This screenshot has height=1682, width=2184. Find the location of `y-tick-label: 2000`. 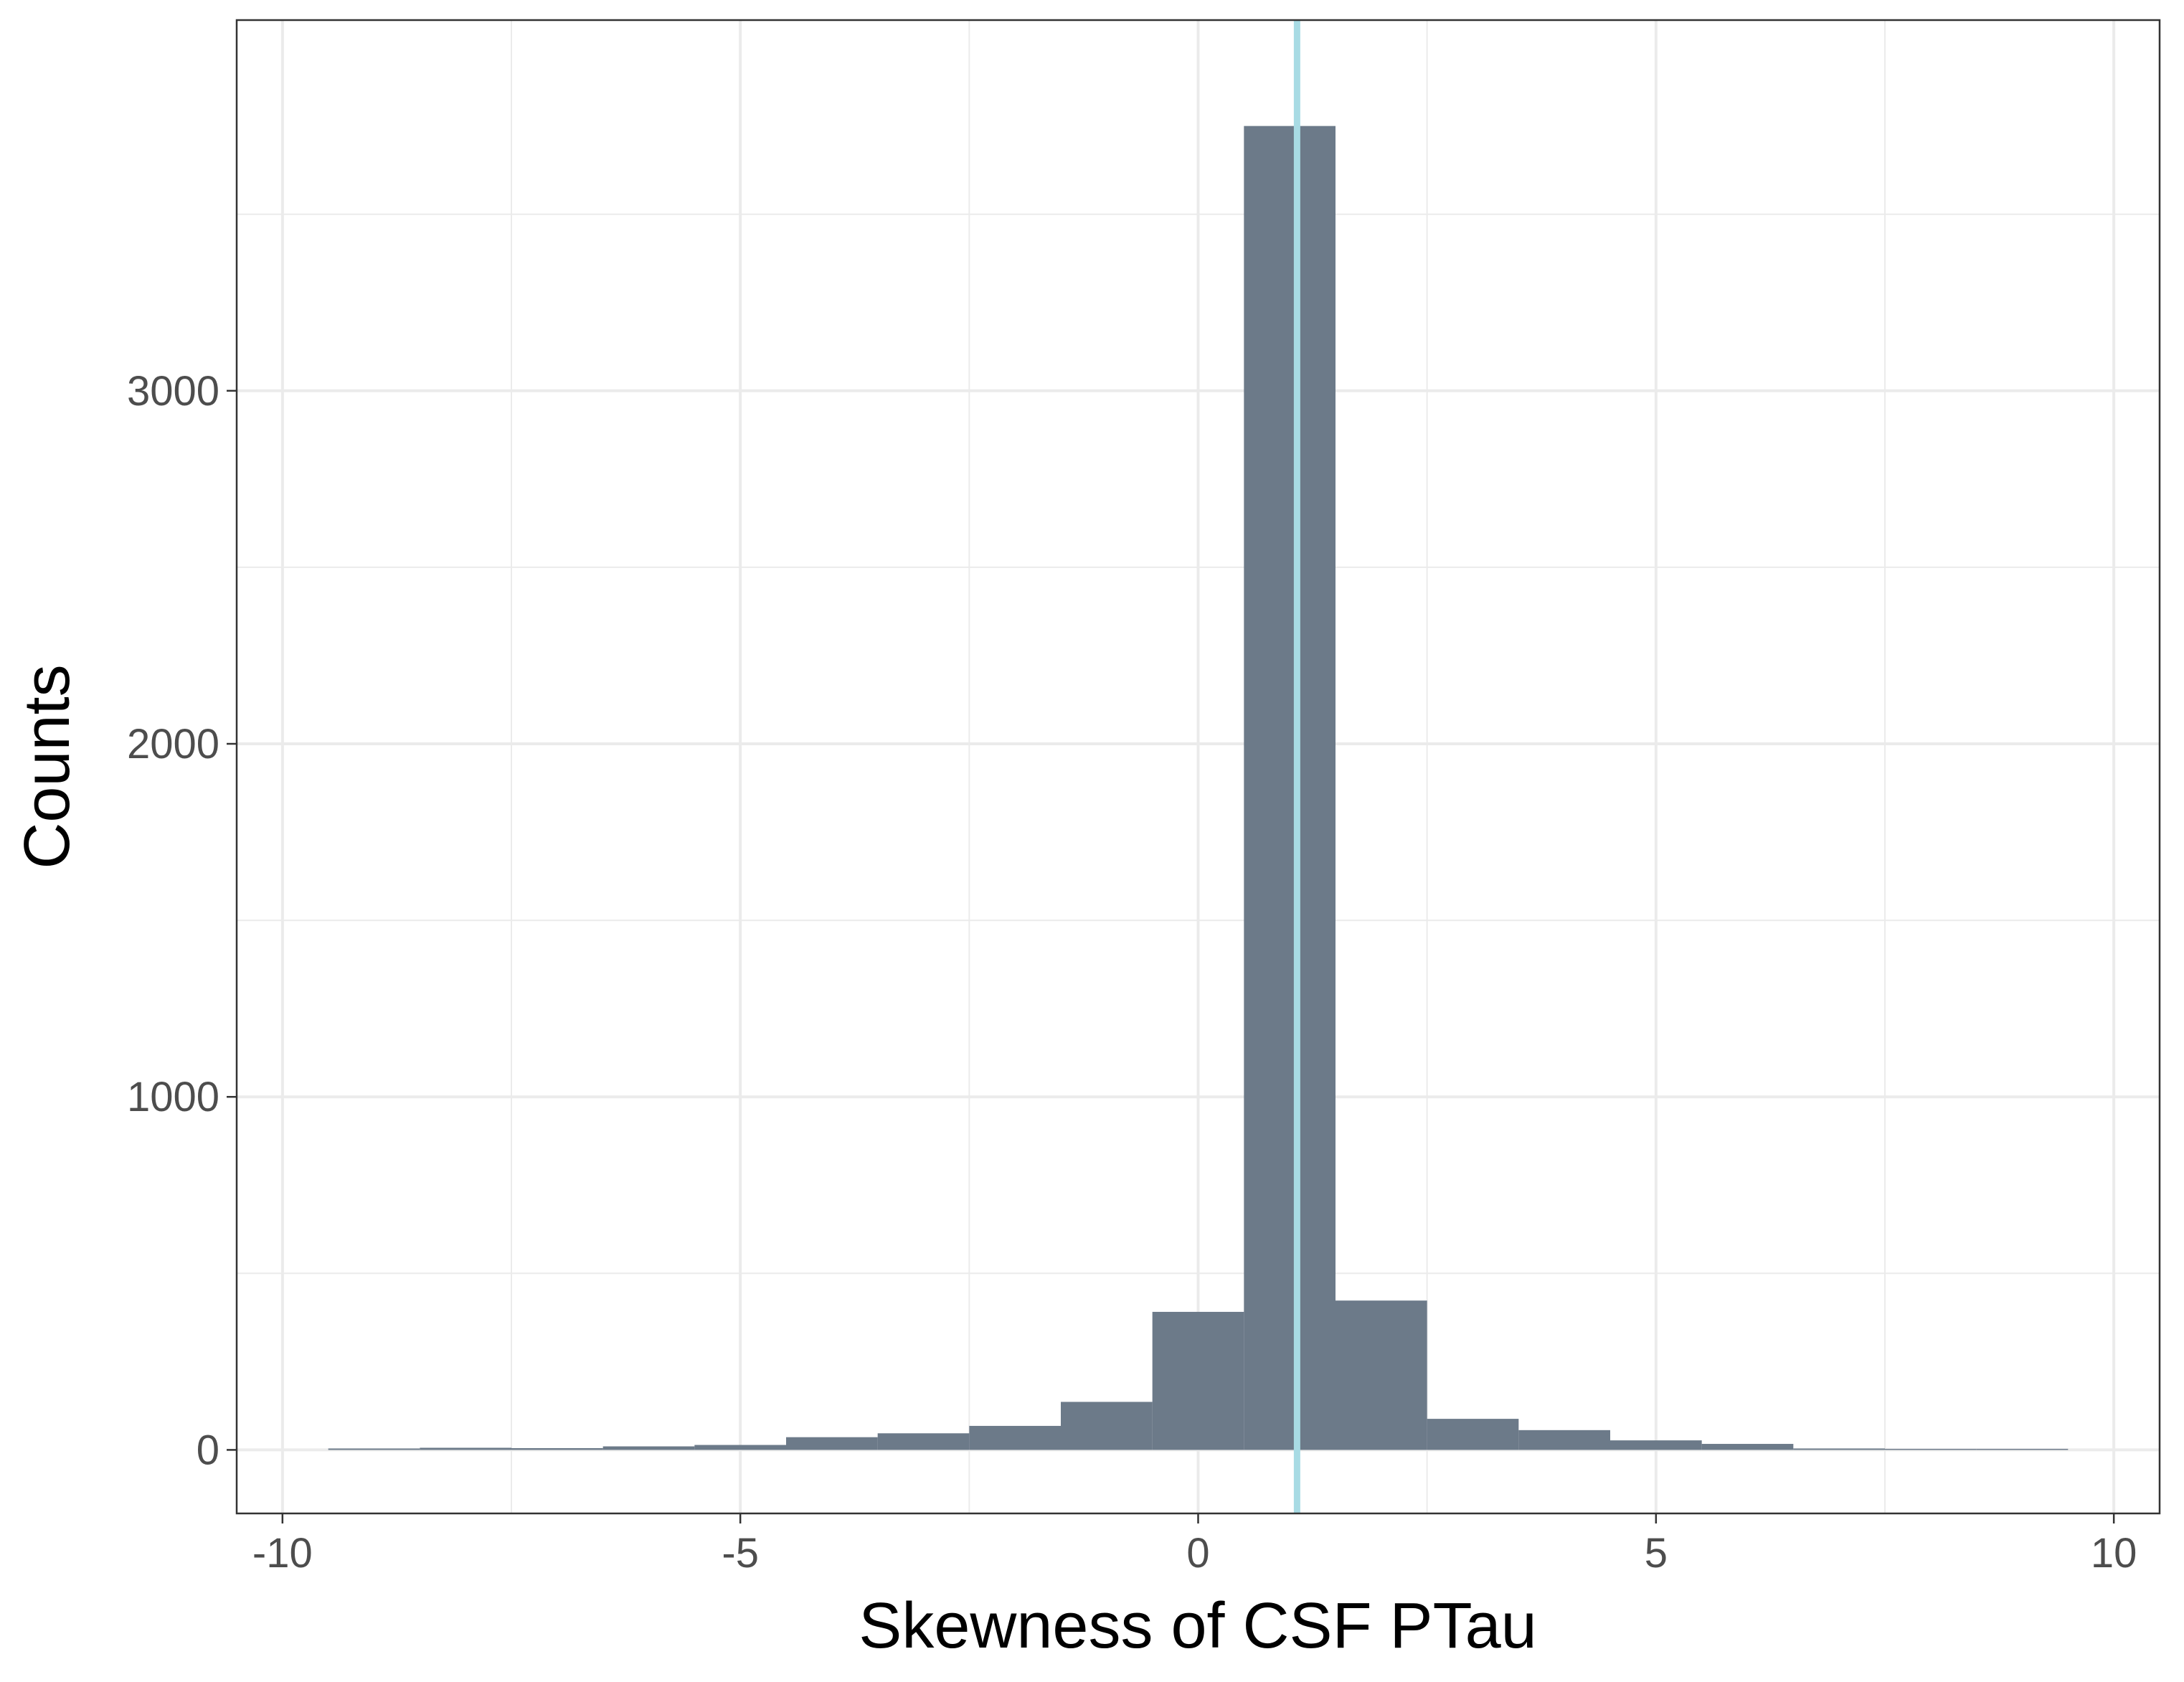

y-tick-label: 2000 is located at coordinates (173, 744).